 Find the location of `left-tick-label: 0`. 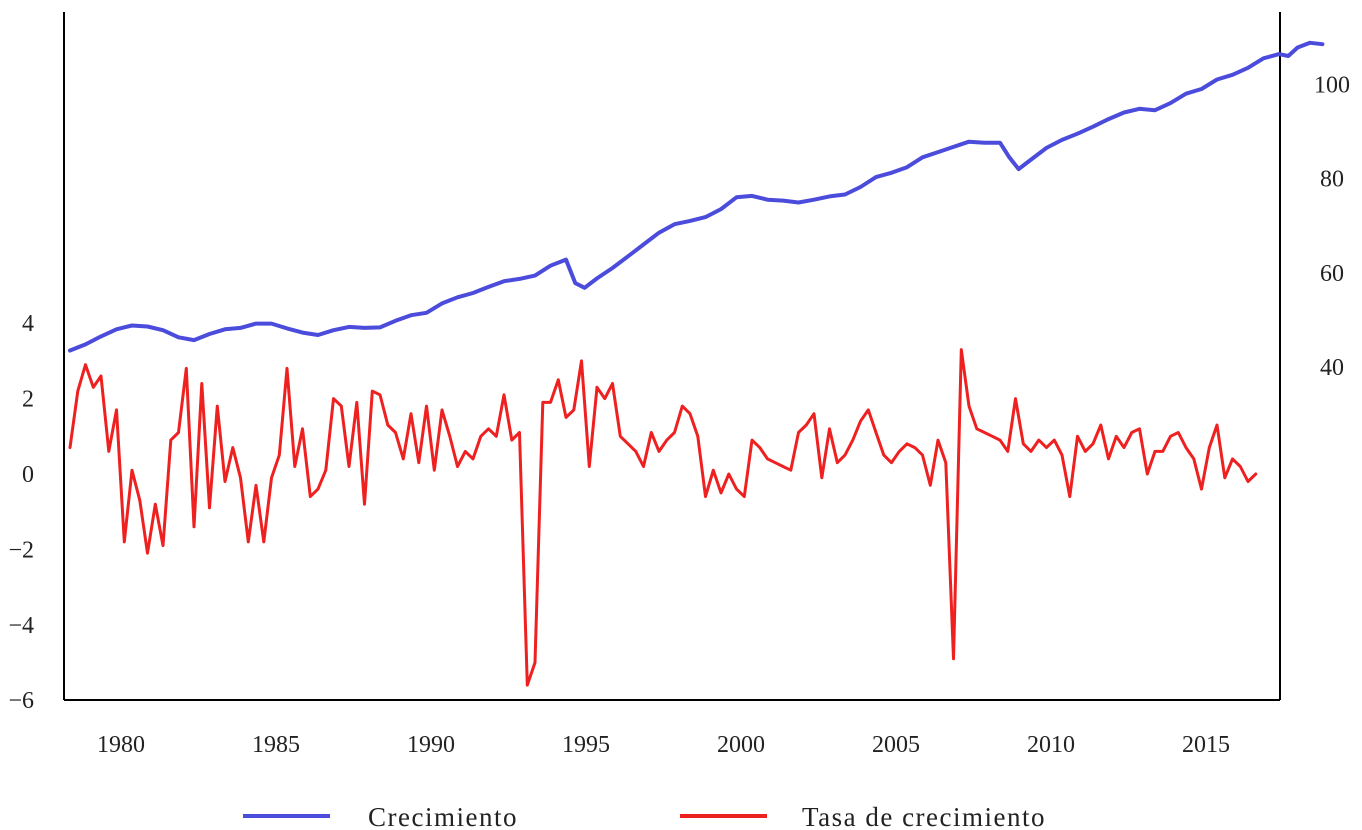

left-tick-label: 0 is located at coordinates (28, 475).